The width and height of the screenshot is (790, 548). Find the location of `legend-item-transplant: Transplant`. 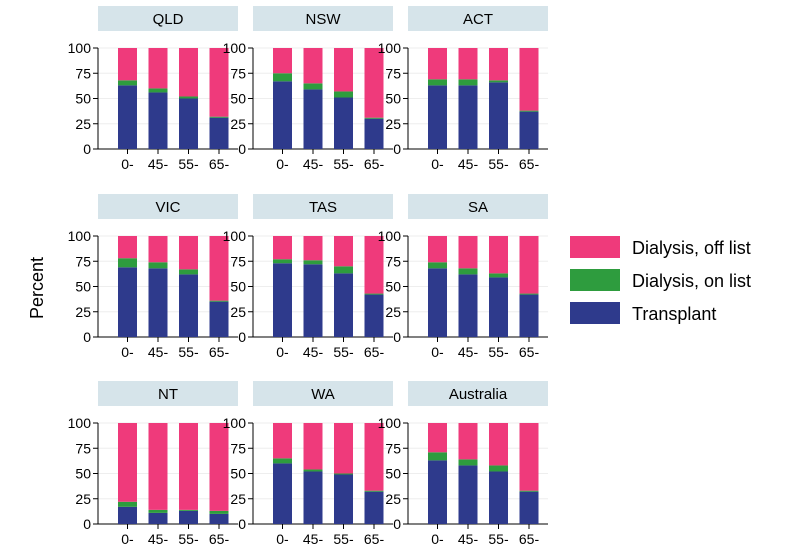

legend-item-transplant: Transplant is located at coordinates (643, 313).